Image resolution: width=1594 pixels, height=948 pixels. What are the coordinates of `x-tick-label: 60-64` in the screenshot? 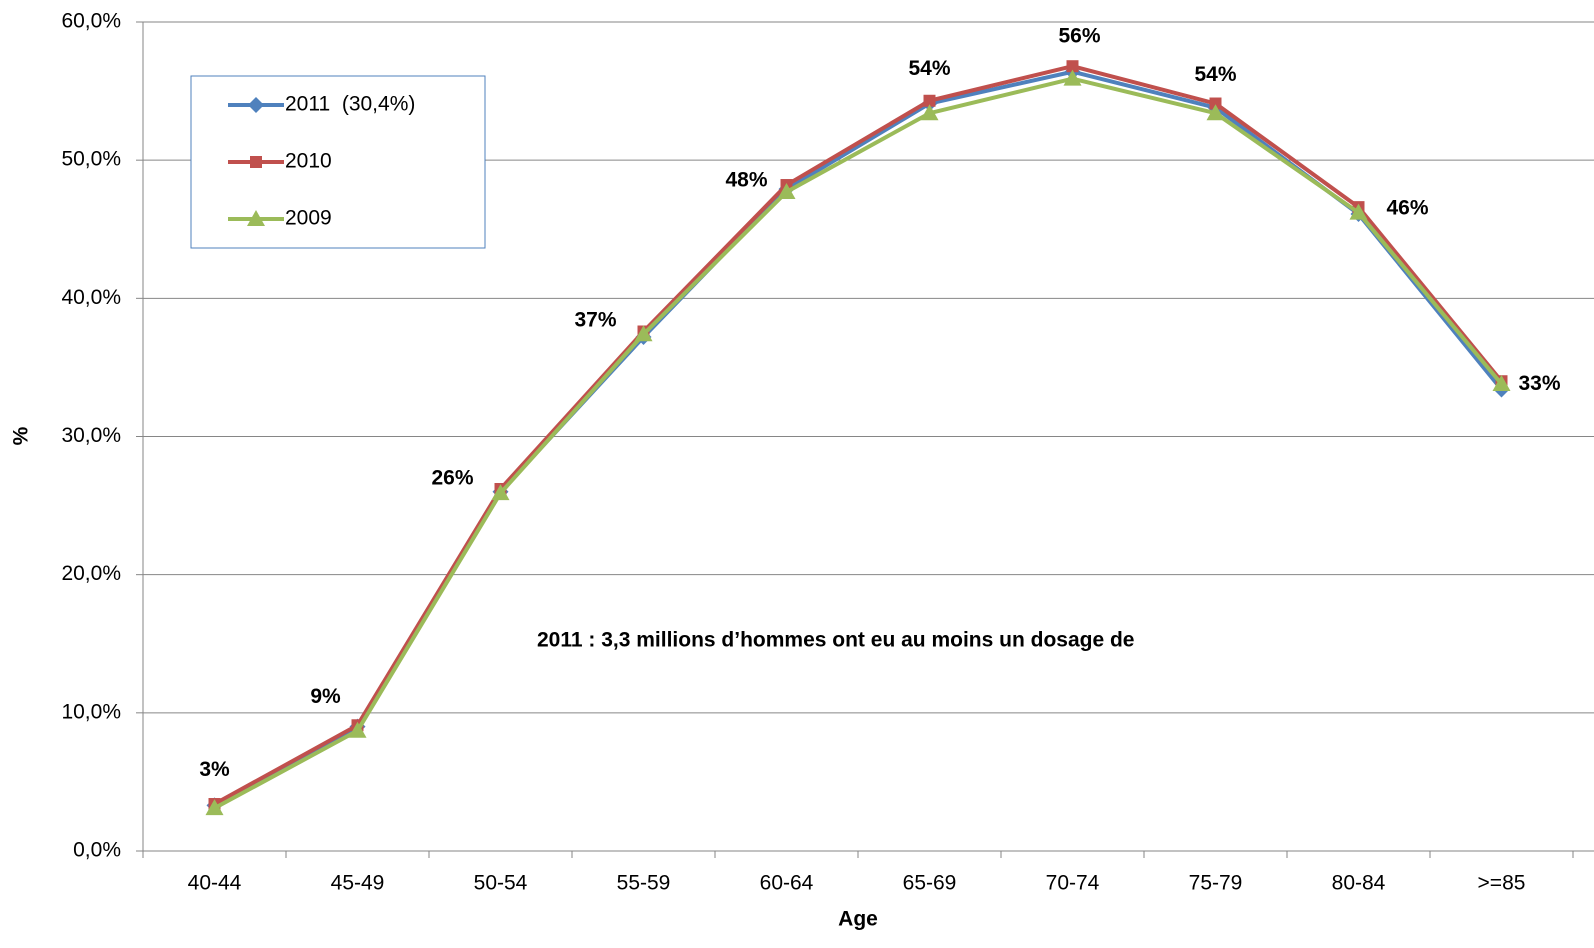 It's located at (787, 883).